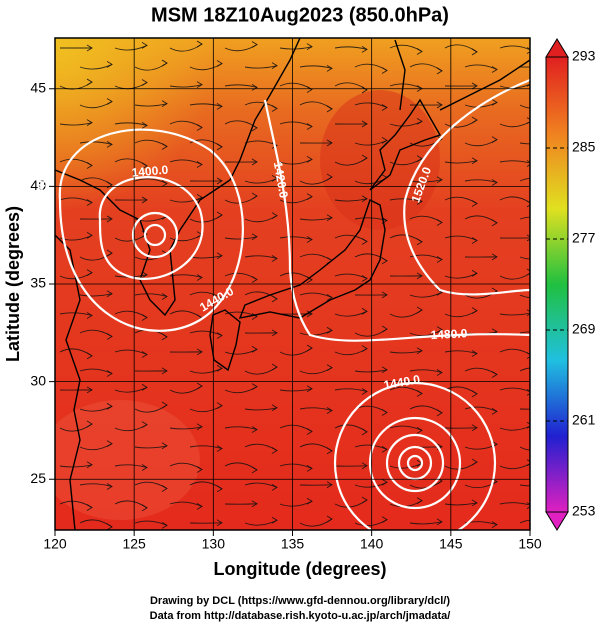  Describe the element at coordinates (38, 380) in the screenshot. I see `y-tick-label: 30` at that location.